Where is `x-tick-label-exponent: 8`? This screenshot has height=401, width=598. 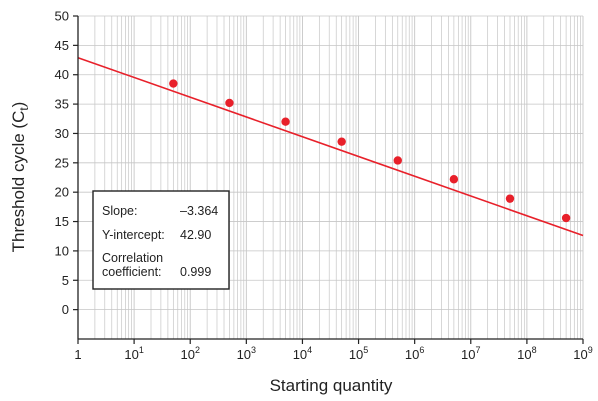 x-tick-label-exponent: 8 is located at coordinates (534, 350).